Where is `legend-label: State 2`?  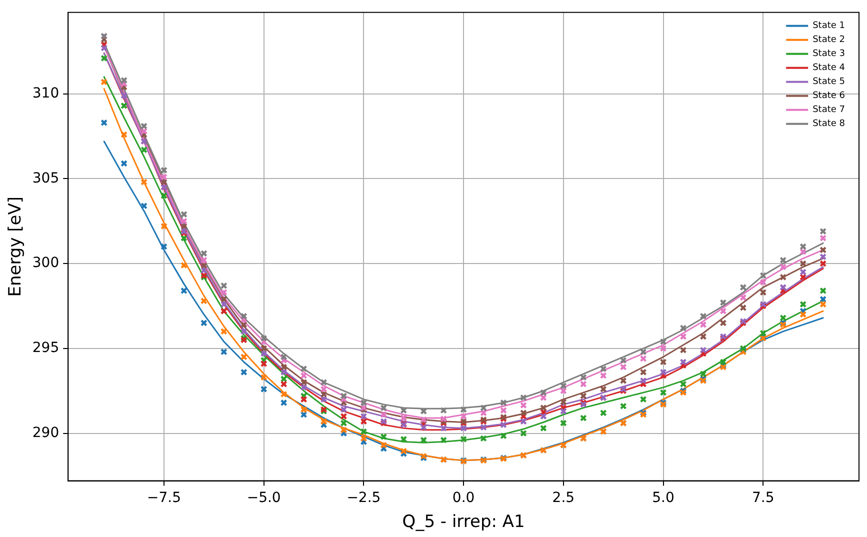 legend-label: State 2 is located at coordinates (829, 40).